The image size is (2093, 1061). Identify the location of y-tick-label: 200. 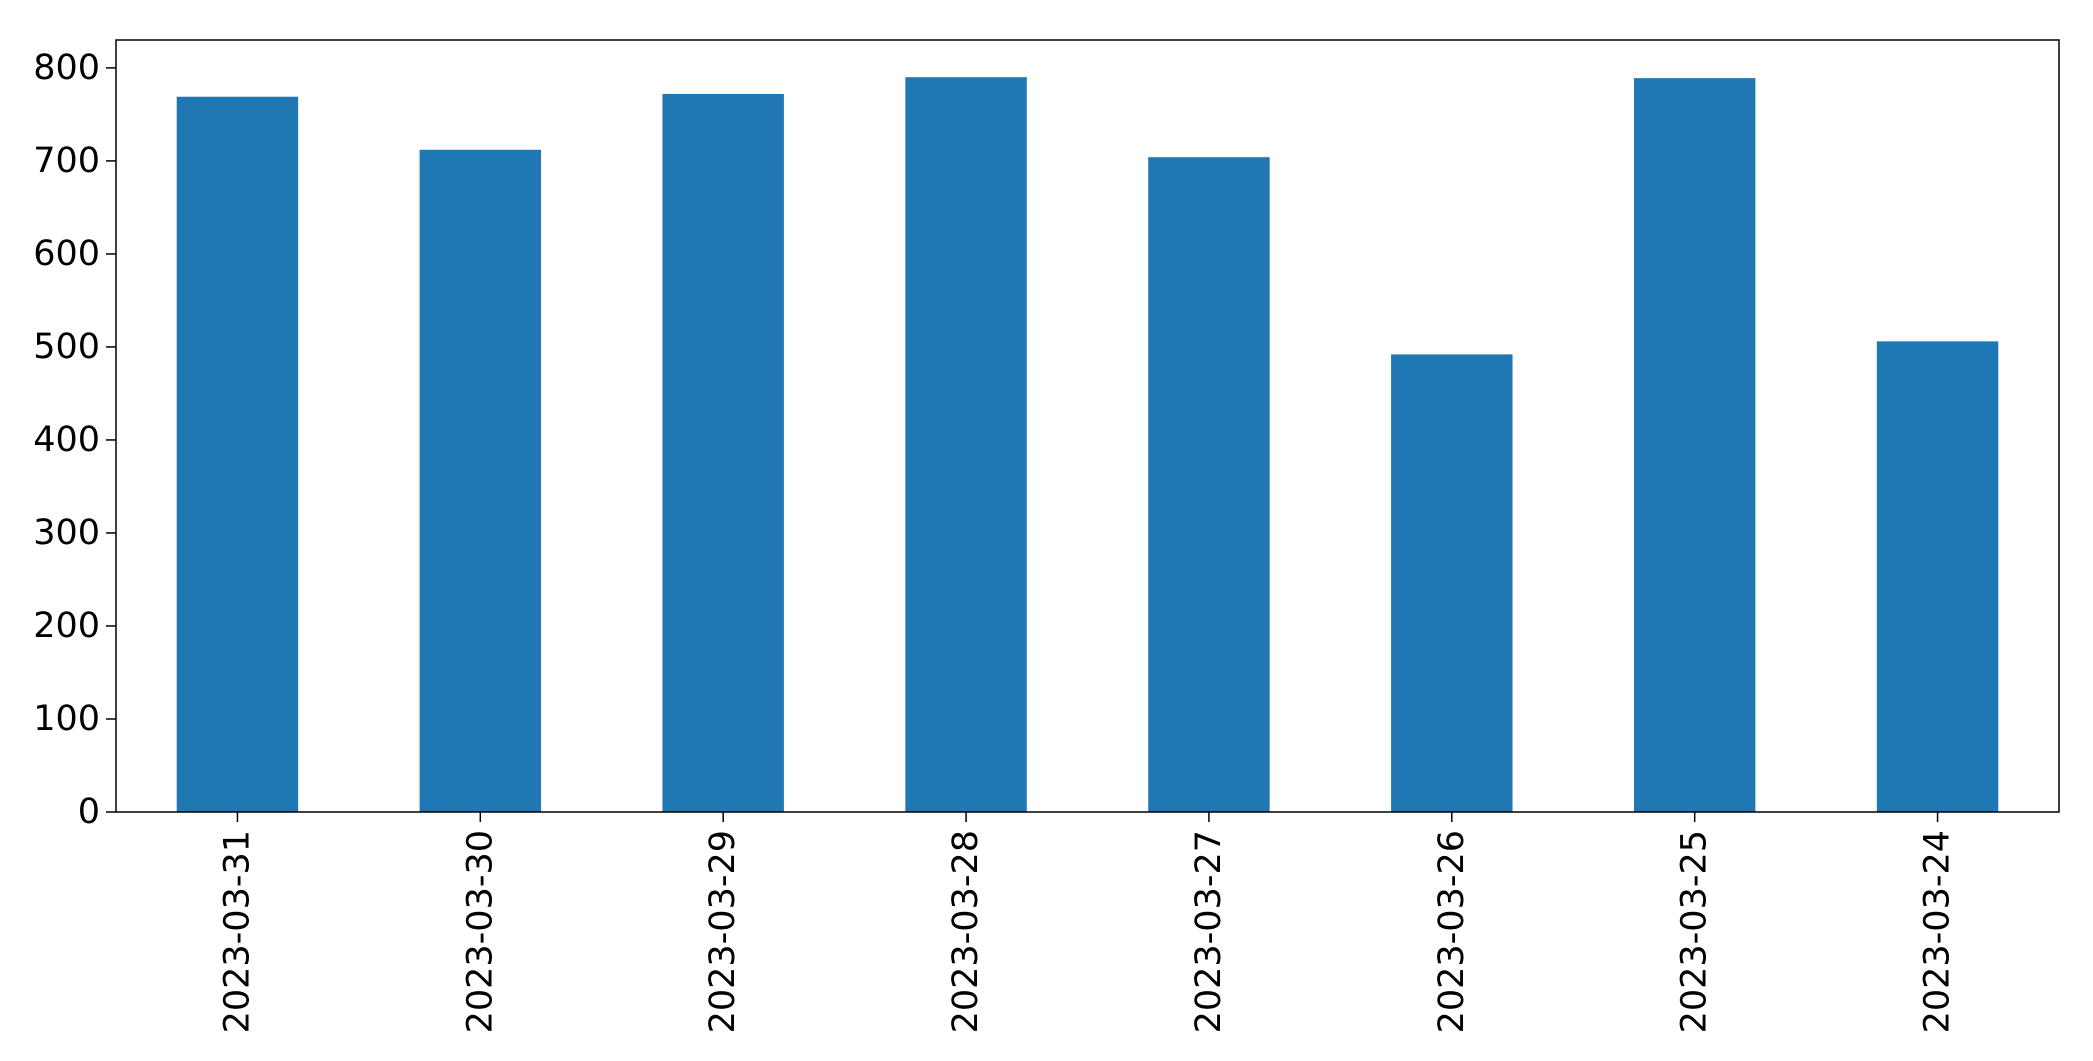
(66, 626).